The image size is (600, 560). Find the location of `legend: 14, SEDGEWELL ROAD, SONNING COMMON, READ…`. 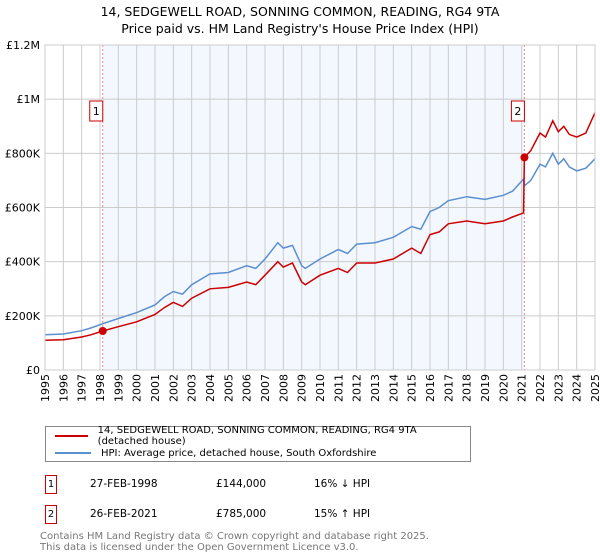

legend: 14, SEDGEWELL ROAD, SONNING COMMON, READ… is located at coordinates (258, 443).